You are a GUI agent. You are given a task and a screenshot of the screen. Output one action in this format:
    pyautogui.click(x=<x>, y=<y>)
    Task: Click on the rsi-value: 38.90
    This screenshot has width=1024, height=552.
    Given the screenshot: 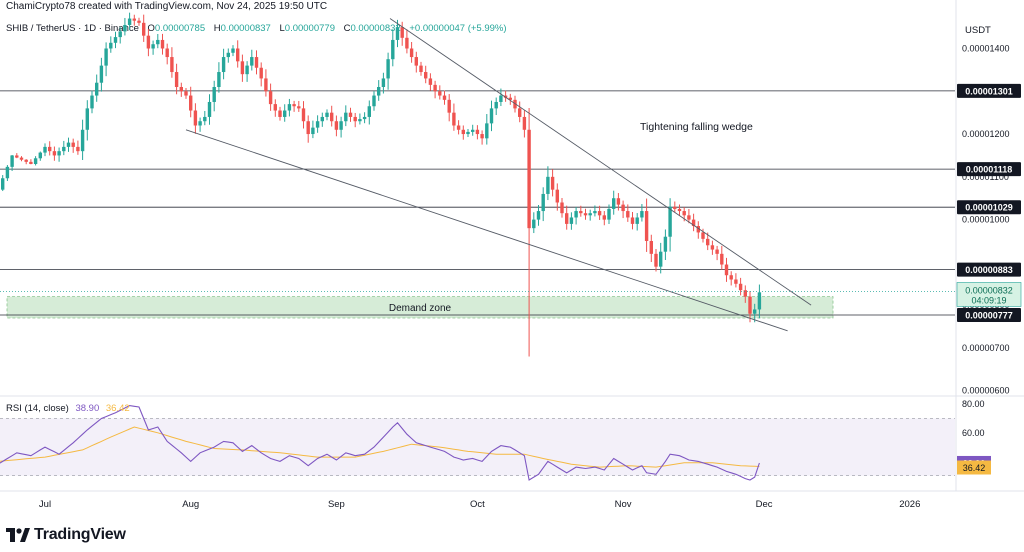 What is the action you would take?
    pyautogui.click(x=87, y=408)
    